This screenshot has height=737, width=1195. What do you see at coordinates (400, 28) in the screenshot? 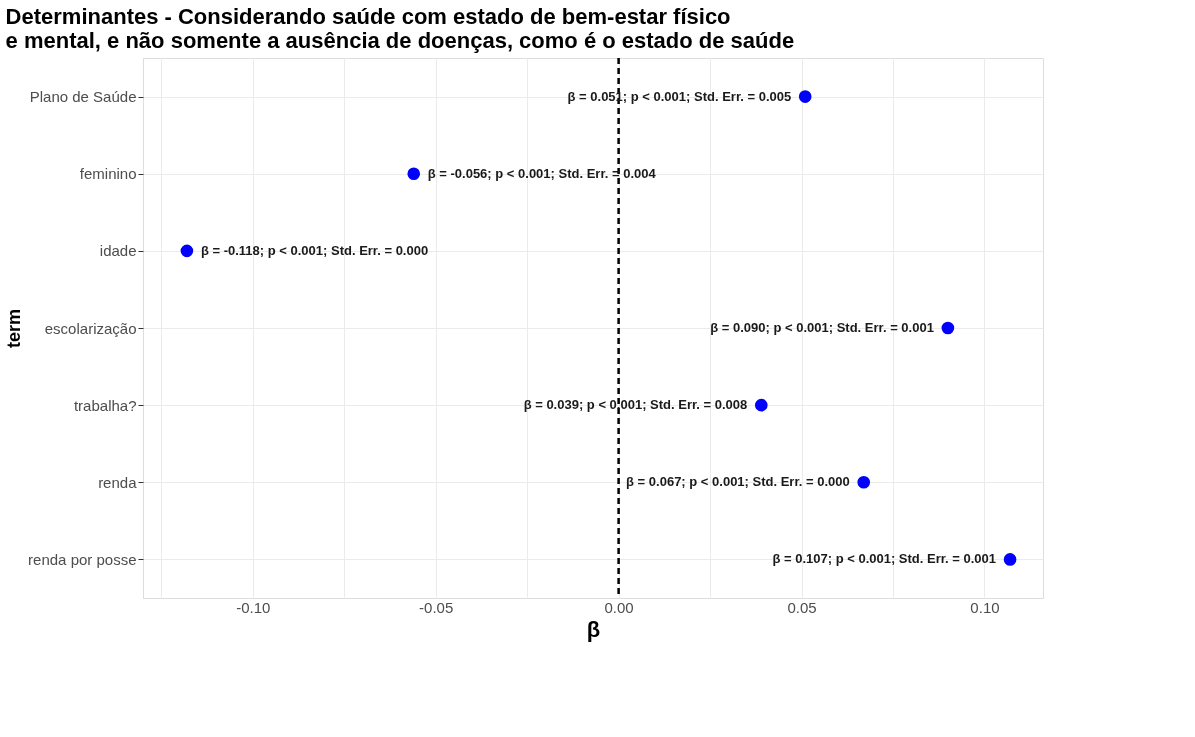
I see `chart-title: Determinantes - Considerando saúde com estado de bem-estar físico e mental, e não somente a ausência de doenças, como é o estado de saúde` at bounding box center [400, 28].